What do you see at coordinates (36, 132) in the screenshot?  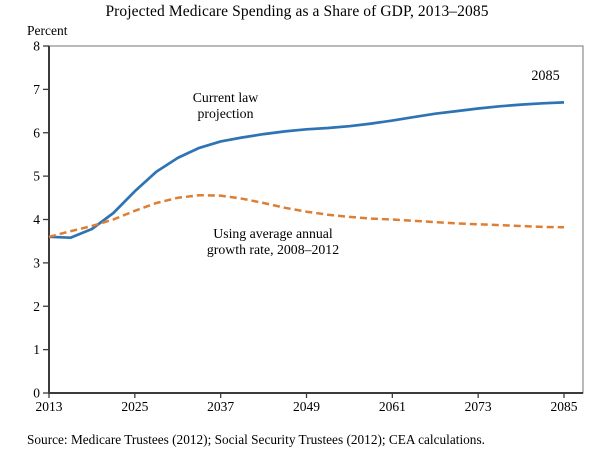 I see `y-tick-label: 6` at bounding box center [36, 132].